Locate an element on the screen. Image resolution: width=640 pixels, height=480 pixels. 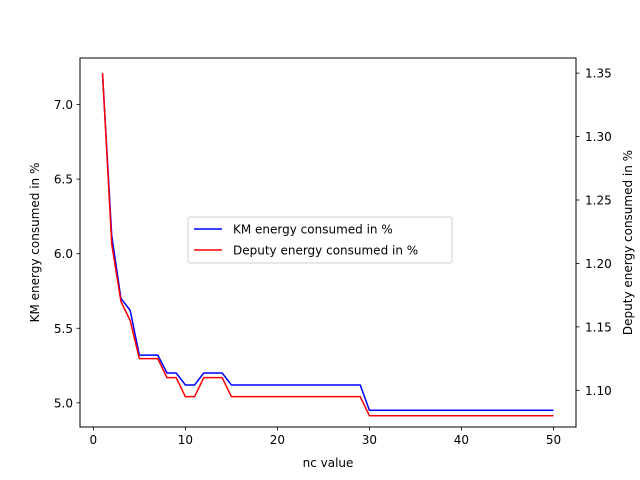
x-tick-label: 40 is located at coordinates (461, 440).